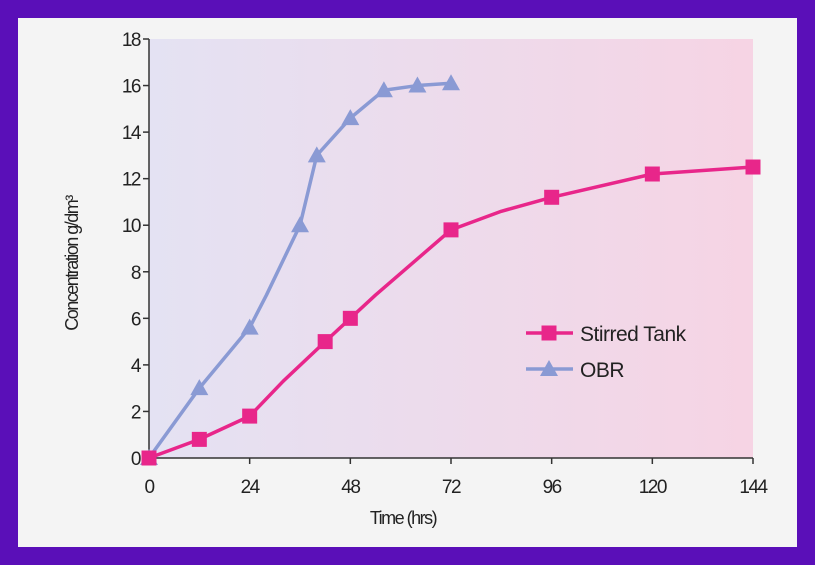 This screenshot has height=565, width=815. Describe the element at coordinates (575, 370) in the screenshot. I see `legend-item-obr: OBR` at that location.